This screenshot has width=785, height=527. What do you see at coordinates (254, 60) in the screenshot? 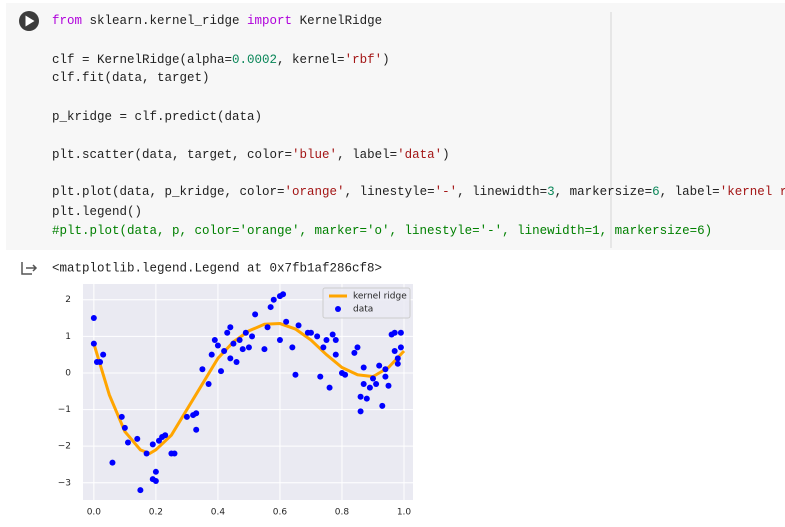
I see `code-token: 0.0002` at bounding box center [254, 60].